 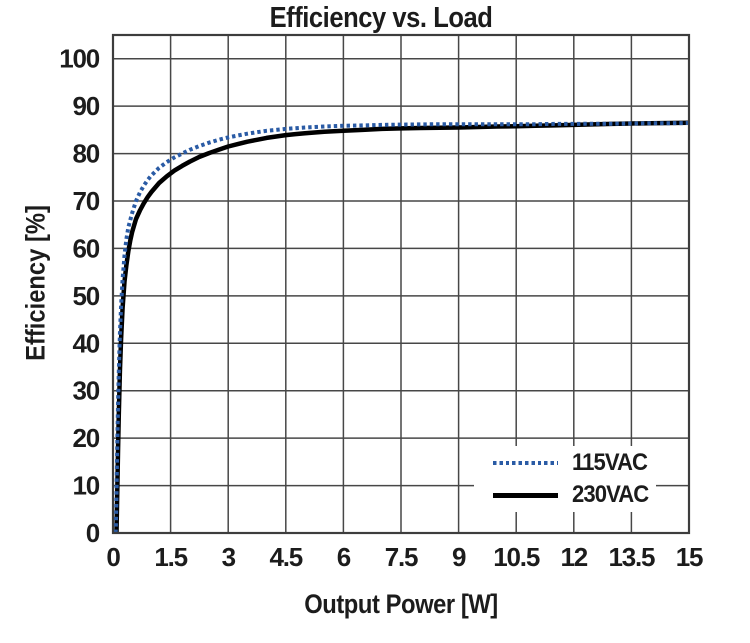 What do you see at coordinates (85, 106) in the screenshot?
I see `y-tick-label: 90` at bounding box center [85, 106].